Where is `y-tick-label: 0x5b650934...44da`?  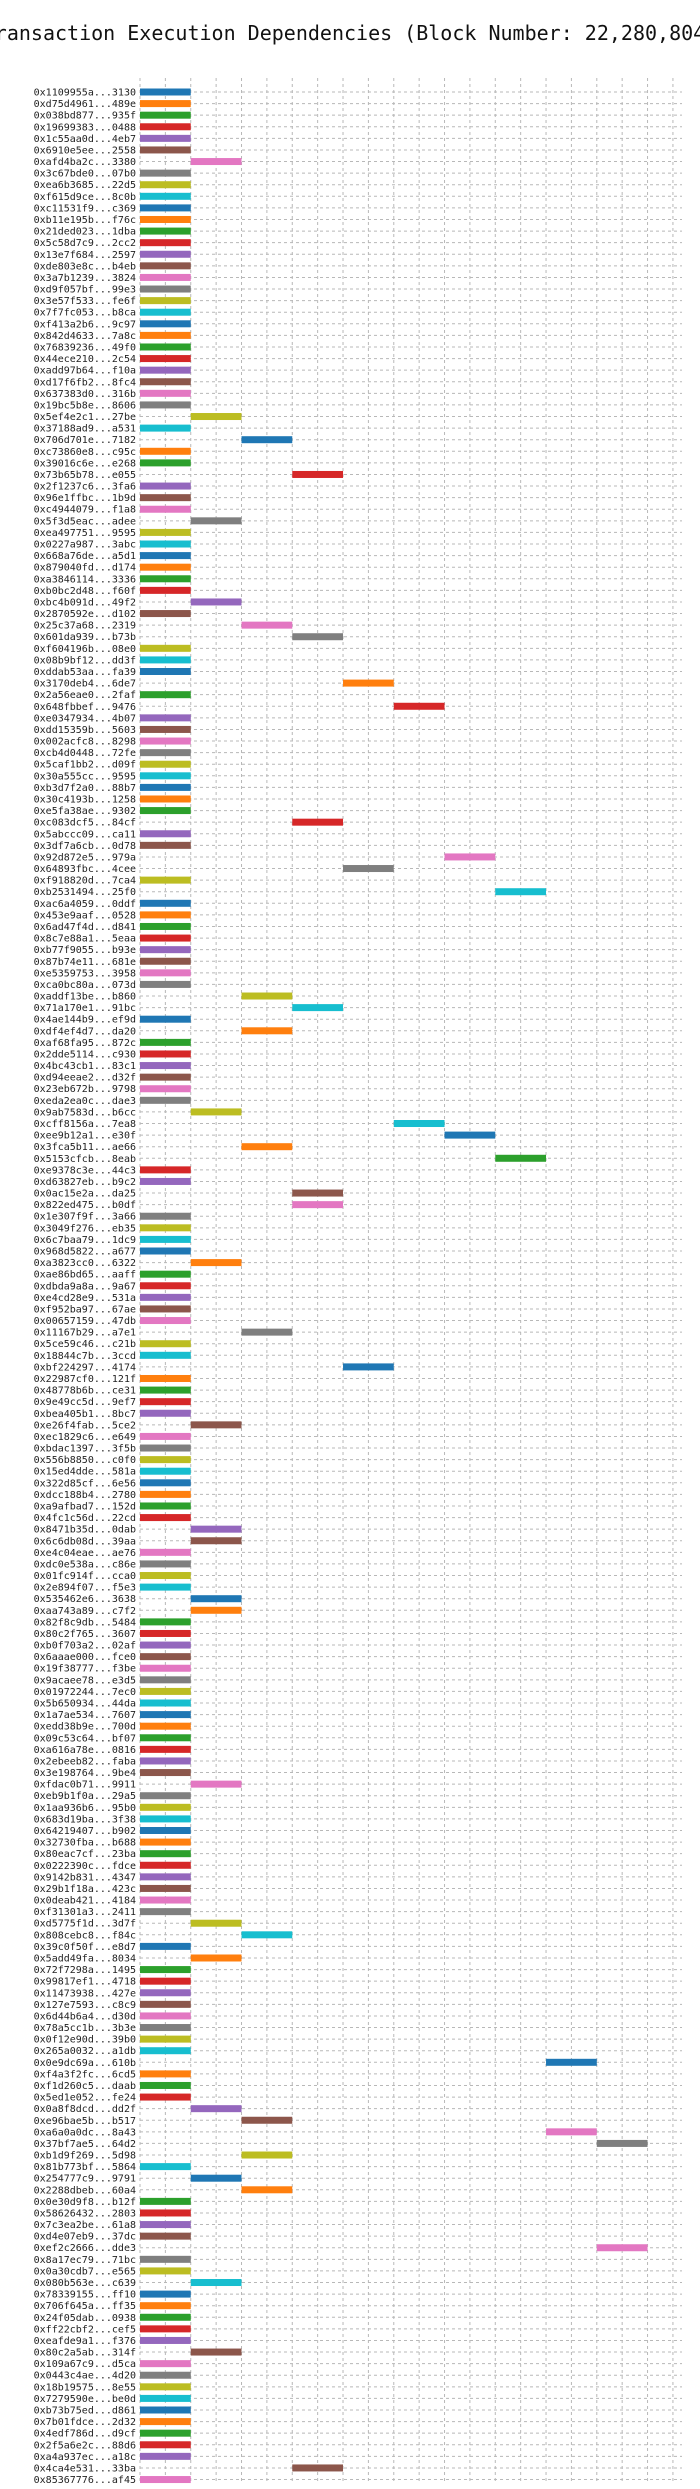
y-tick-label: 0x5b650934...44da is located at coordinates (85, 1704).